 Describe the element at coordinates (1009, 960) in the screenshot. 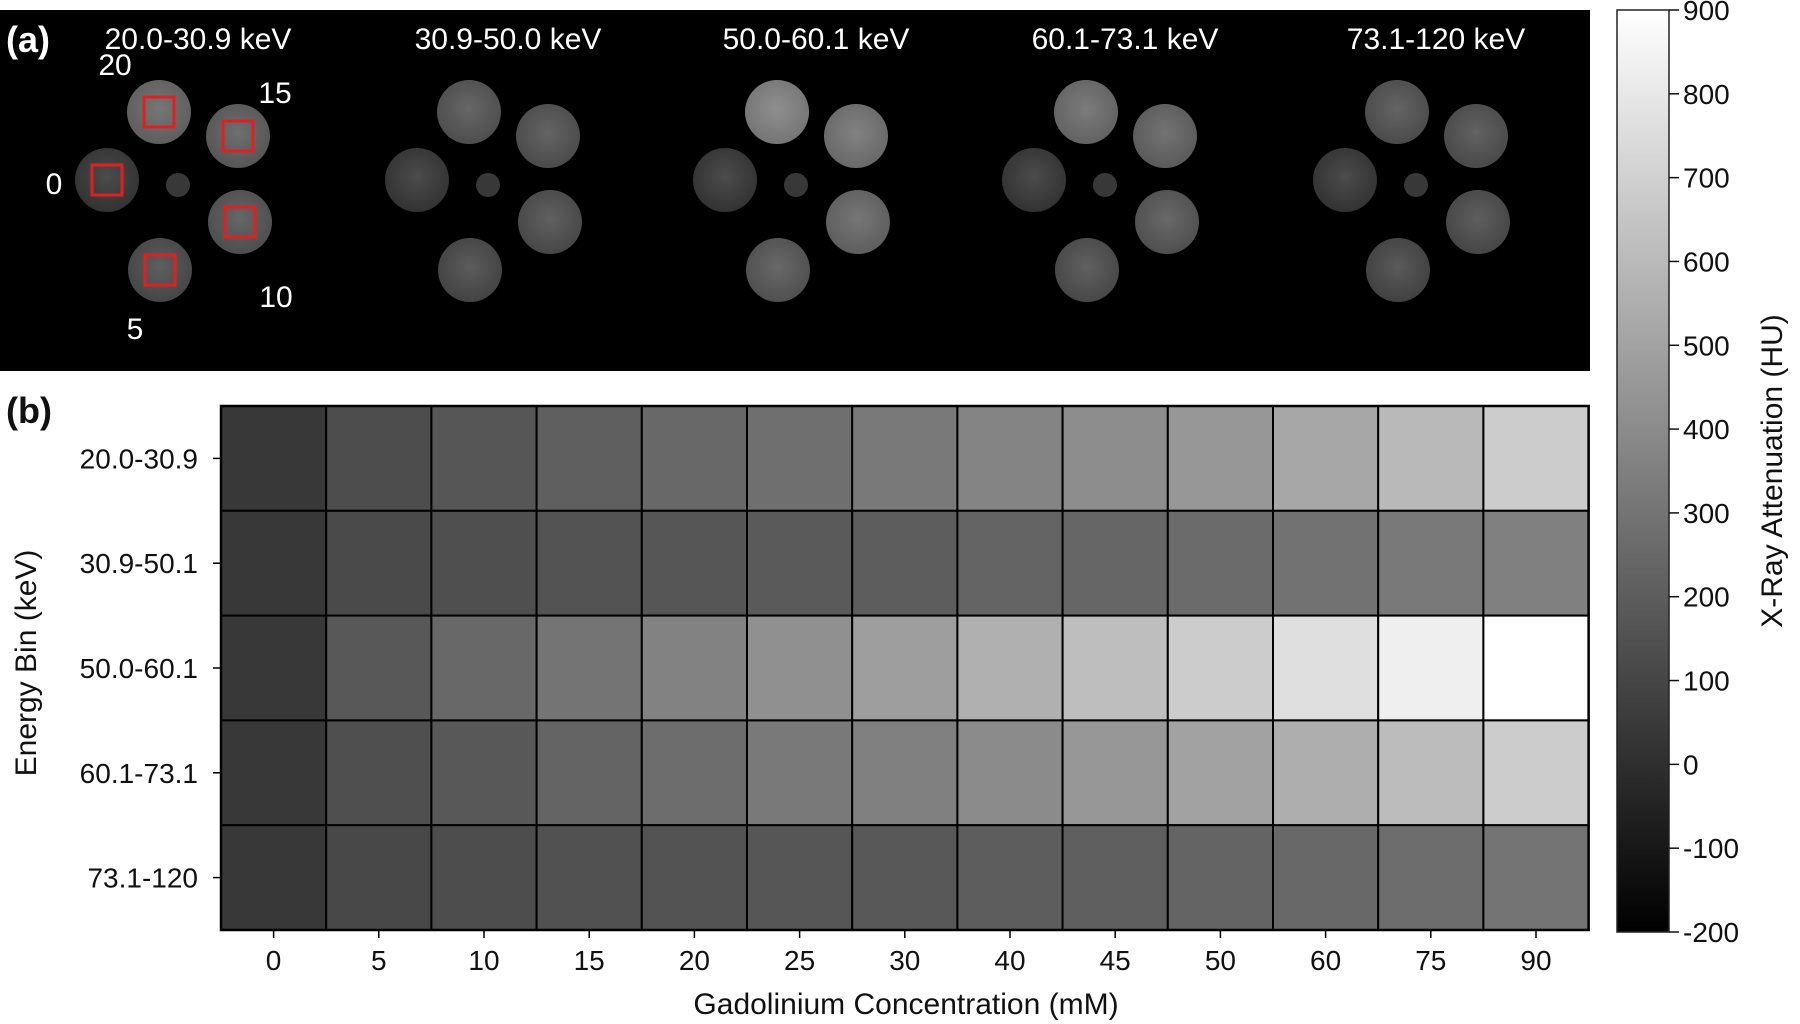

I see `x-tick-label: 40` at that location.